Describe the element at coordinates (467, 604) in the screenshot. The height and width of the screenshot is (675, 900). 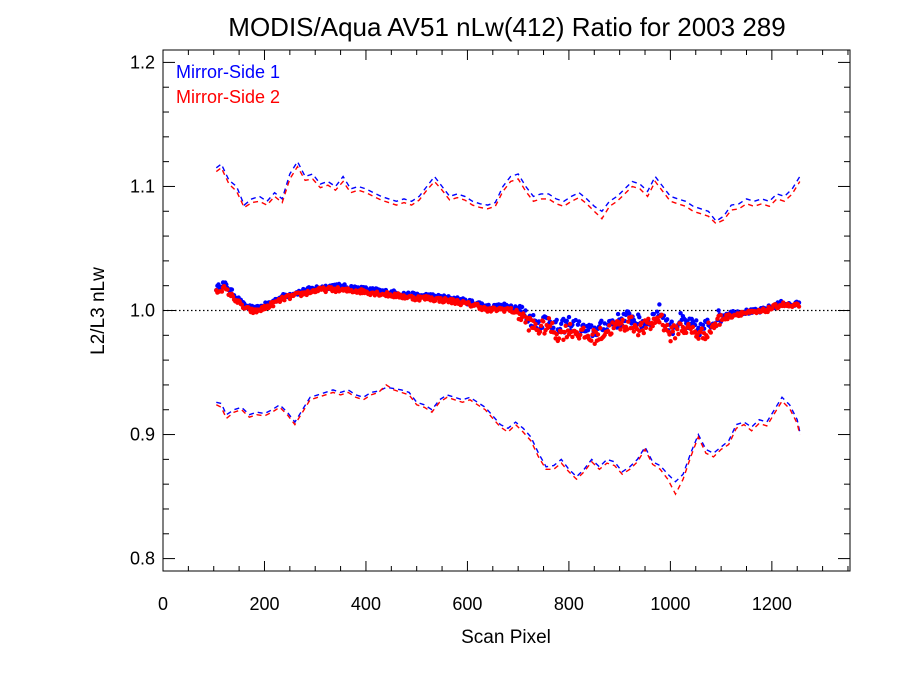
I see `x-tick-label: 600` at that location.